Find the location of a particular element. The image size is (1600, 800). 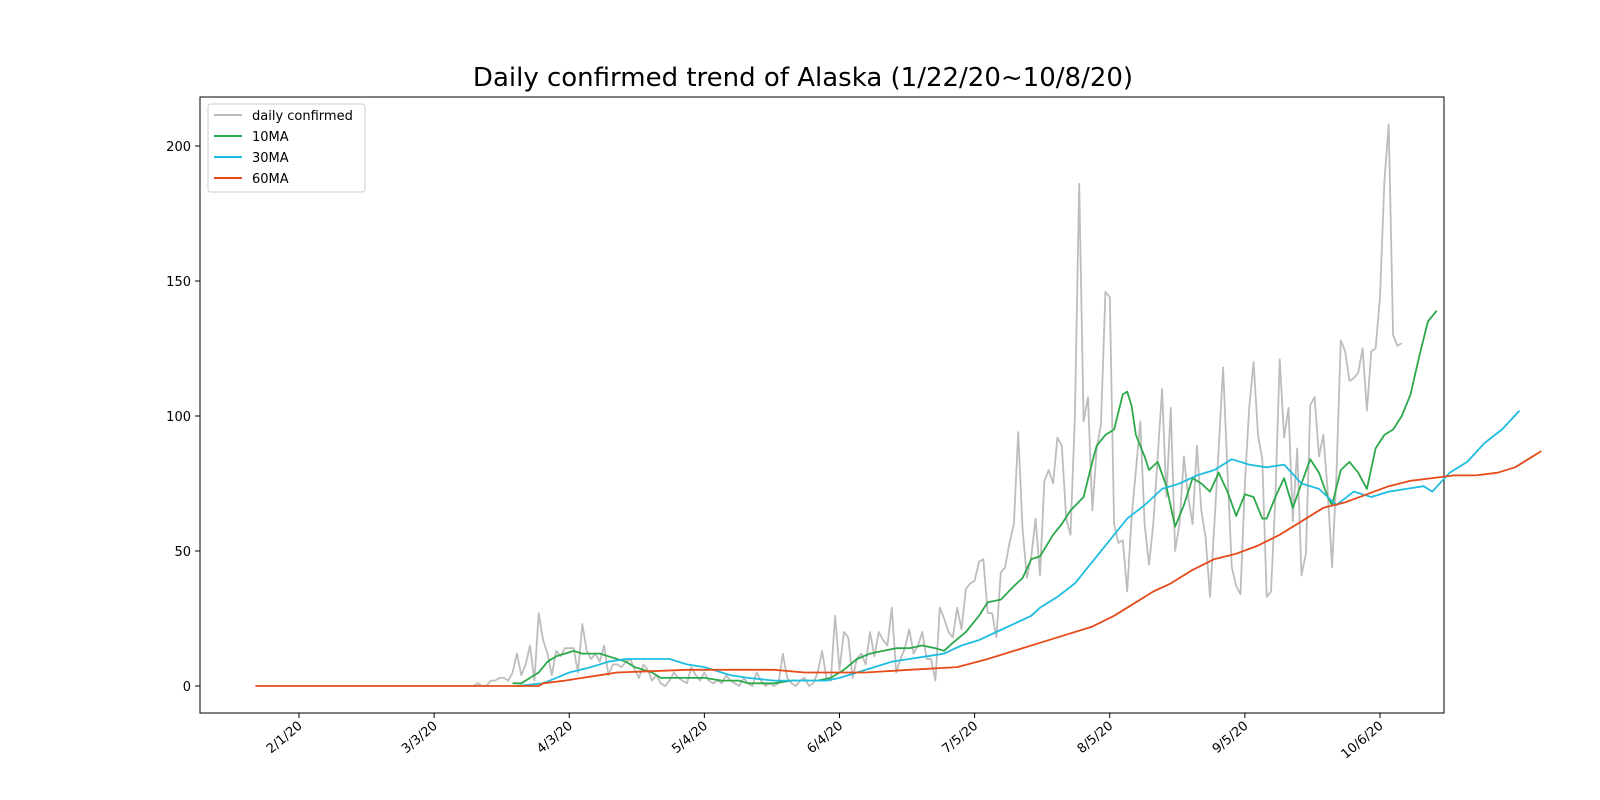

legend: daily confirmed 10MA 30MA 60MA is located at coordinates (286, 148).